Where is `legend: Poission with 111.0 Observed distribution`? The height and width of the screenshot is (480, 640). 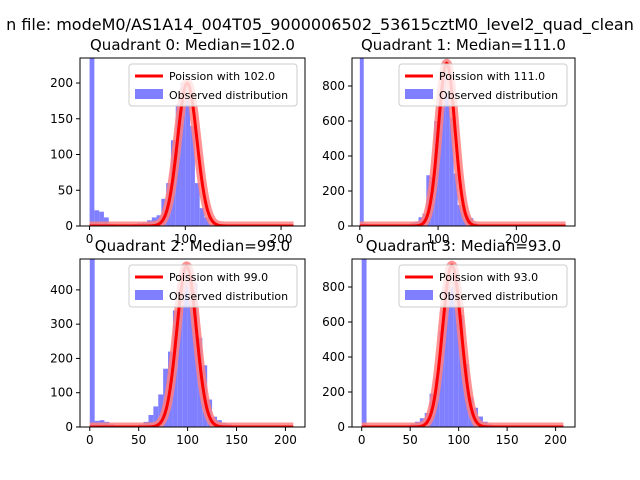 legend: Poission with 111.0 Observed distribution is located at coordinates (483, 85).